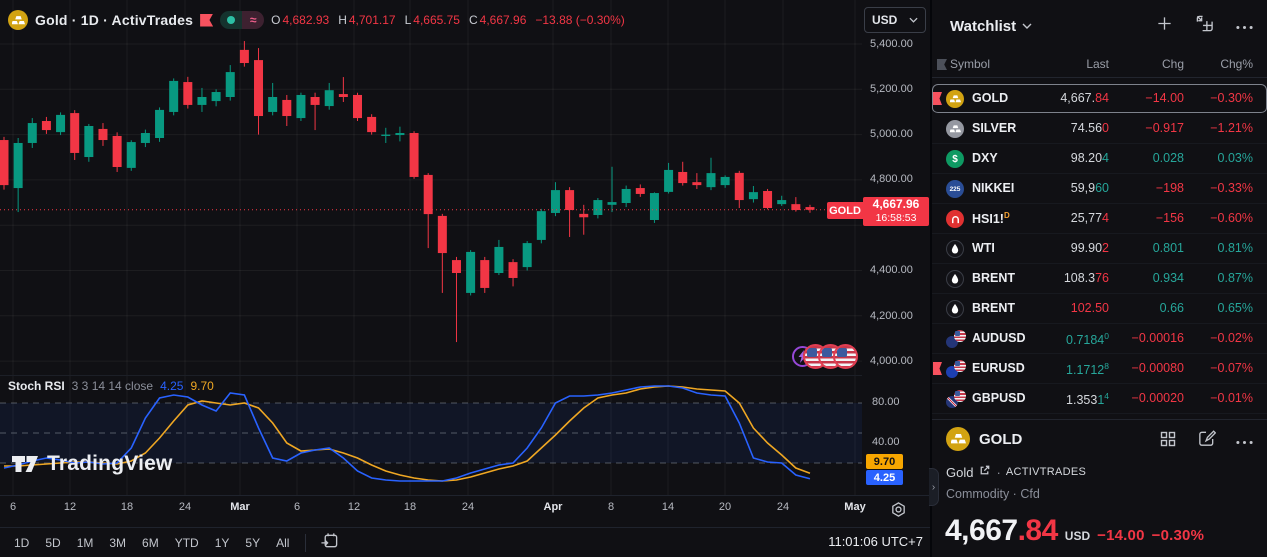  I want to click on price-scale-label: 5,400.00, so click(891, 44).